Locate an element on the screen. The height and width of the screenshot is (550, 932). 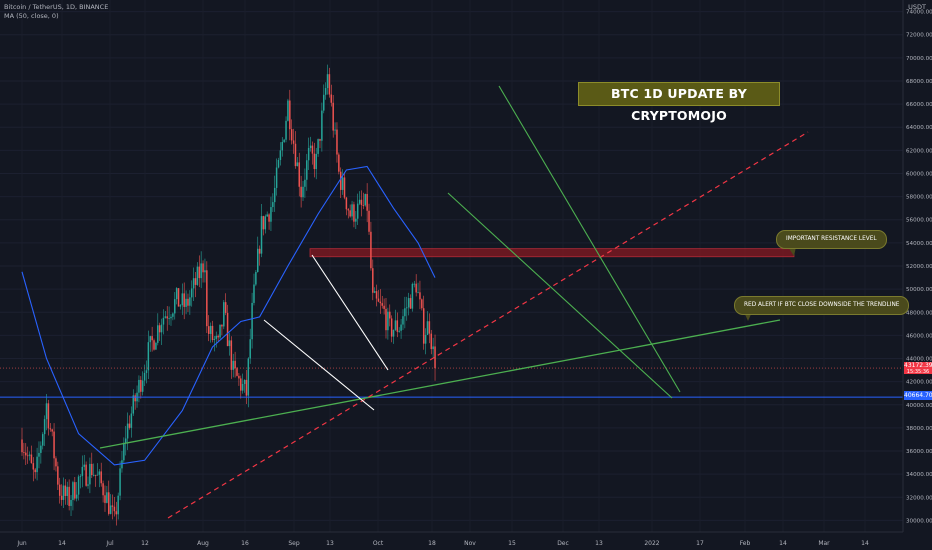
y-tick-label: 72000.00 is located at coordinates (919, 36).